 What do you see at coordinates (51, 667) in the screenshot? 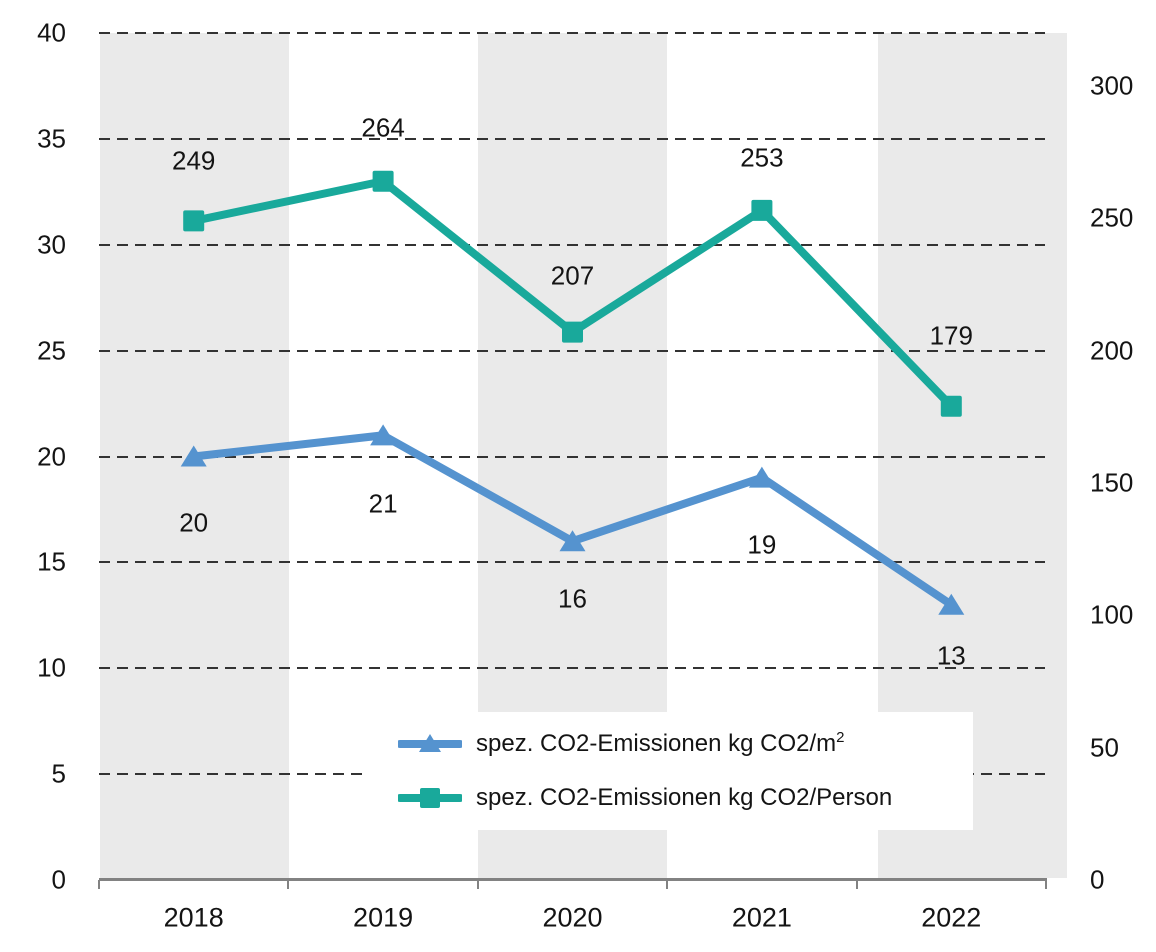
I see `left-axis-label-10: 10` at bounding box center [51, 667].